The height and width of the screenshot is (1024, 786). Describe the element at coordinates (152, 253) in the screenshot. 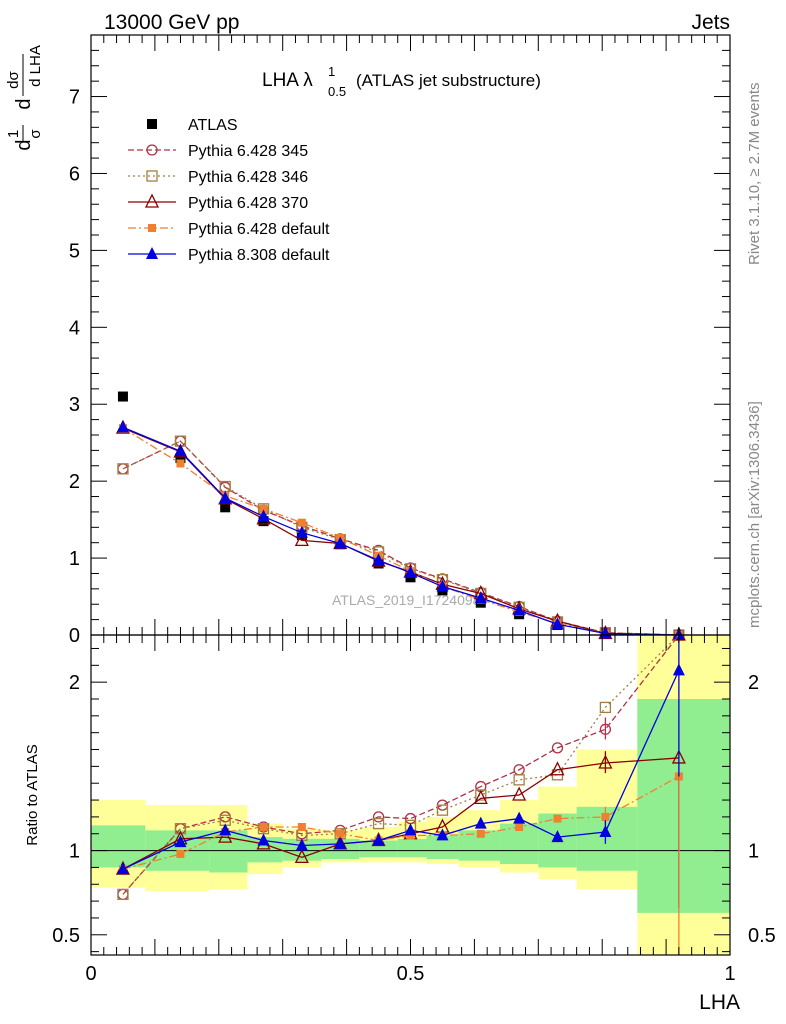

I see `legend-marker-p8` at that location.